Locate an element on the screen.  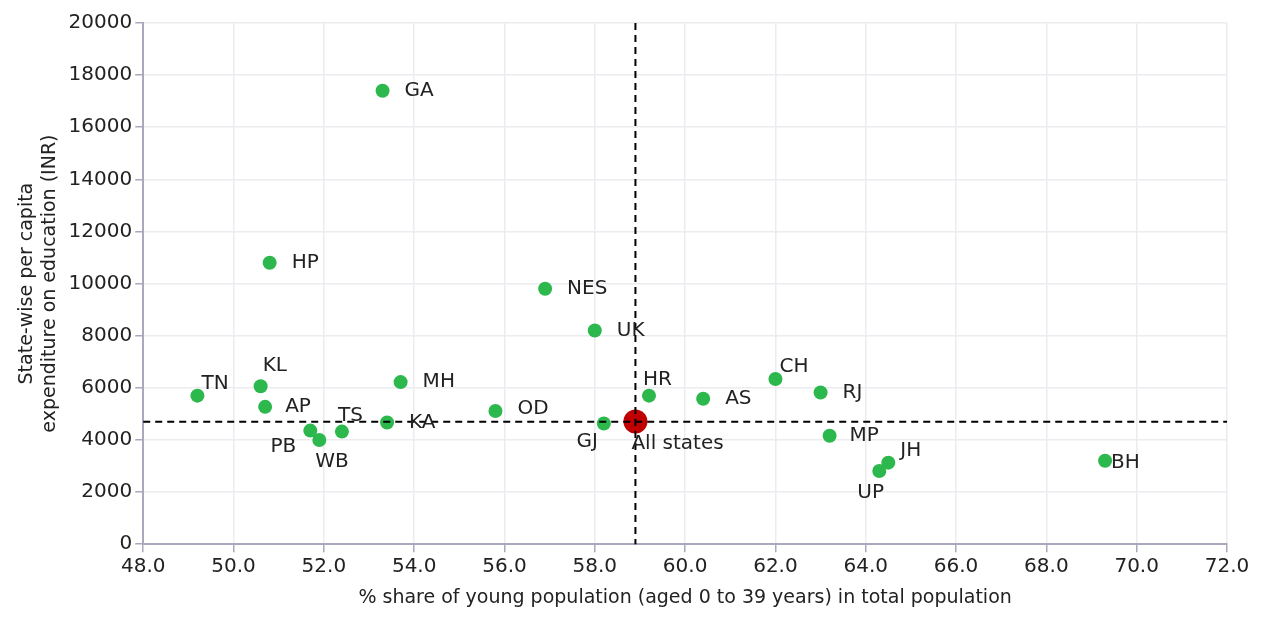
y-tick-label: 12000 is located at coordinates (100, 229).